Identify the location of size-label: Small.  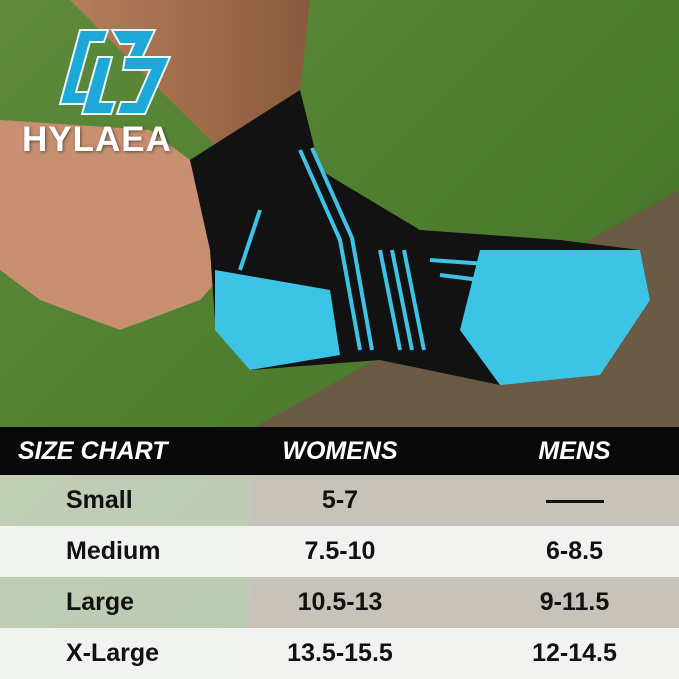
(99, 500).